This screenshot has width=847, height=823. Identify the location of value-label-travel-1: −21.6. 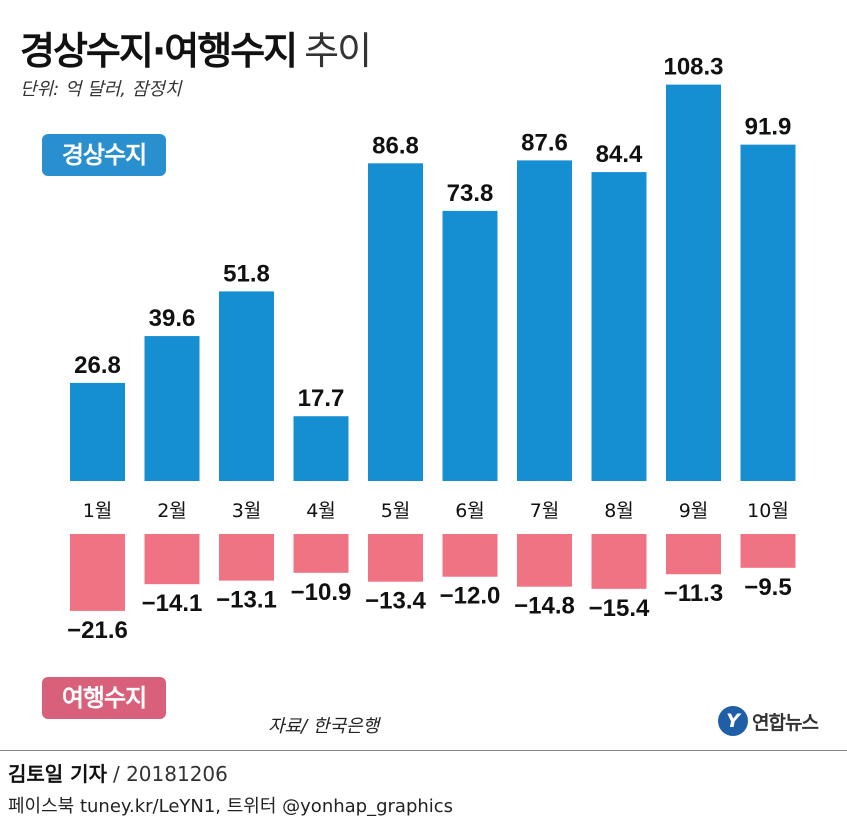
(97, 630).